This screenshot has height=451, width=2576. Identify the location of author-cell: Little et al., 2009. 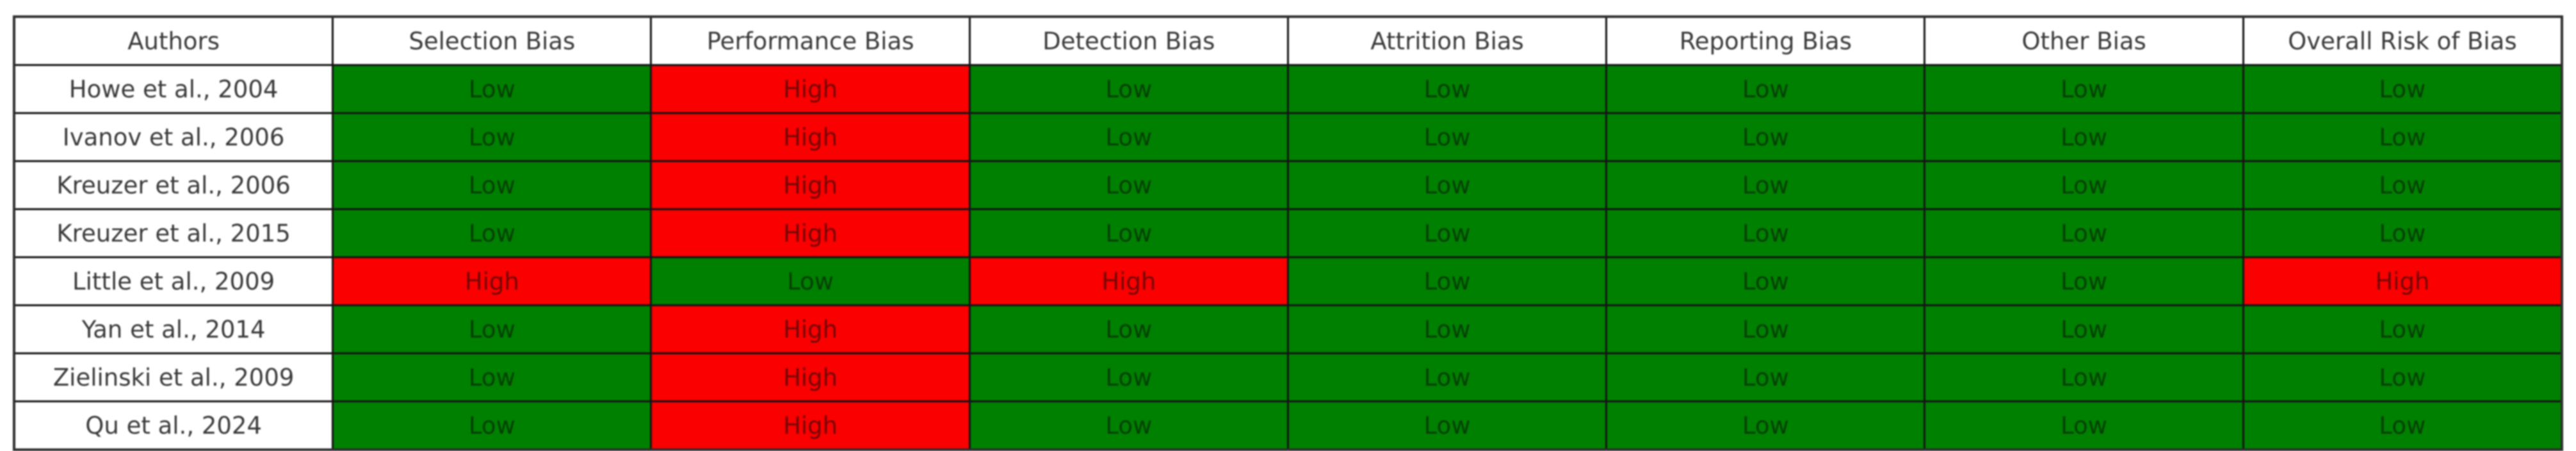
(173, 281).